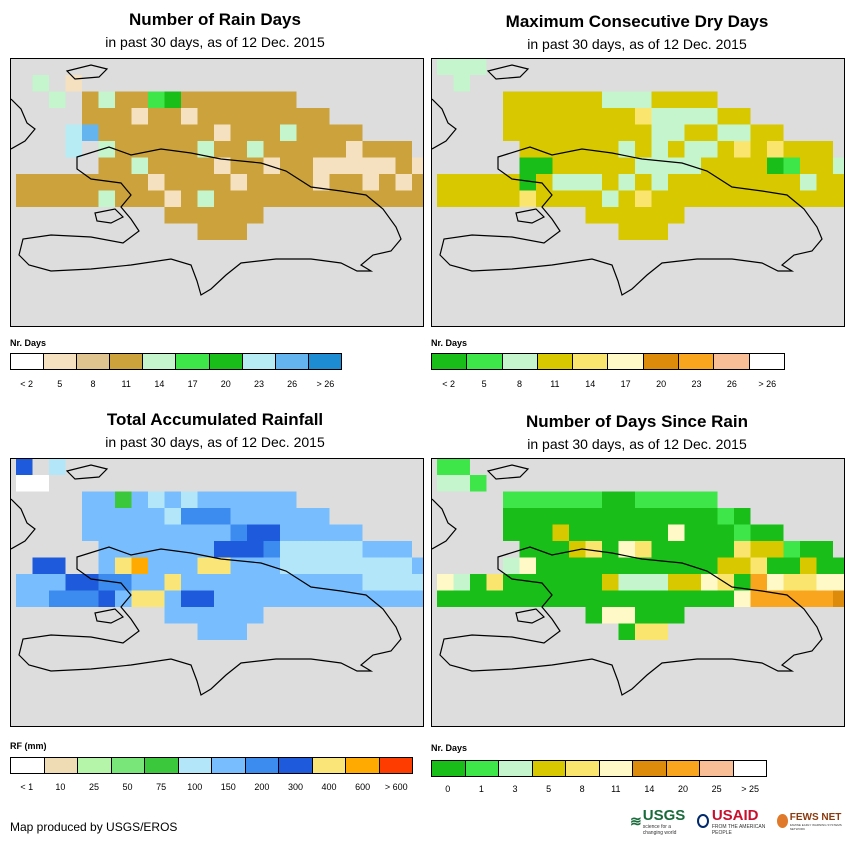 The image size is (854, 845). Describe the element at coordinates (211, 765) in the screenshot. I see `legend-bar` at that location.